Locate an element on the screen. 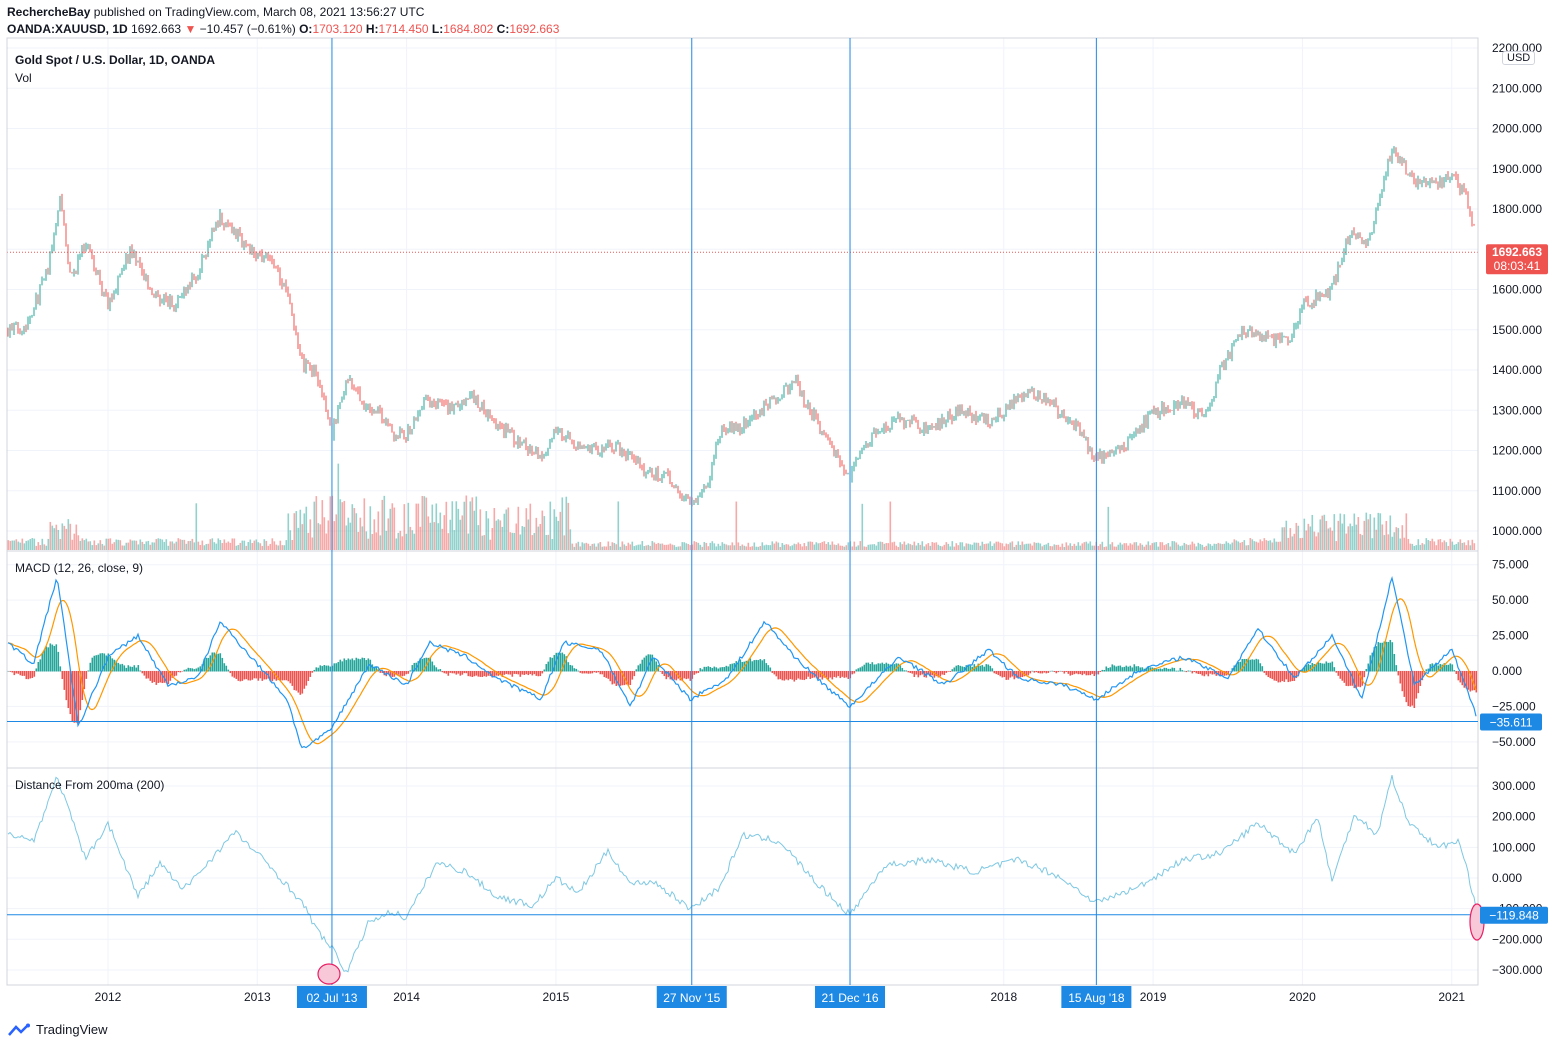 The width and height of the screenshot is (1560, 1049). price-tick-label: 2100.000 is located at coordinates (1517, 88).